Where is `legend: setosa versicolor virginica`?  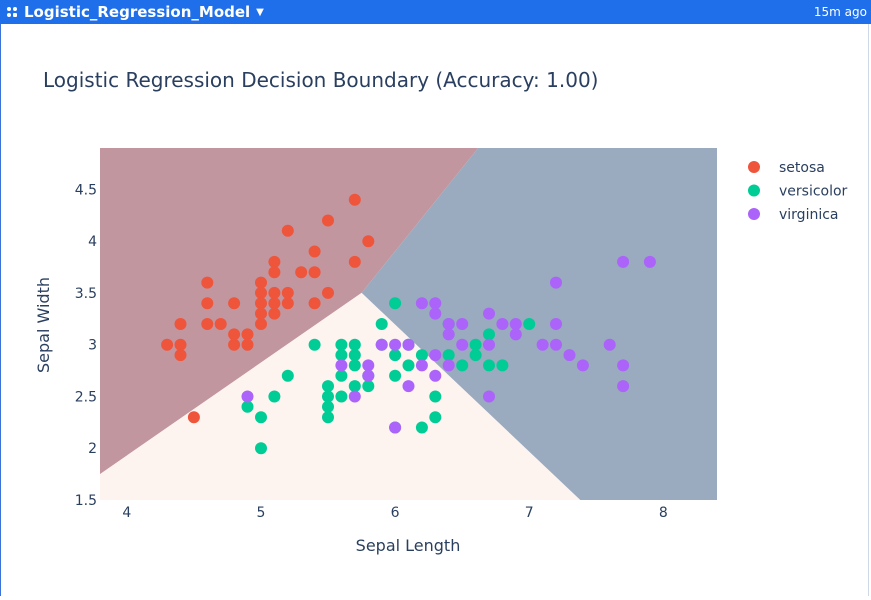 legend: setosa versicolor virginica is located at coordinates (798, 191).